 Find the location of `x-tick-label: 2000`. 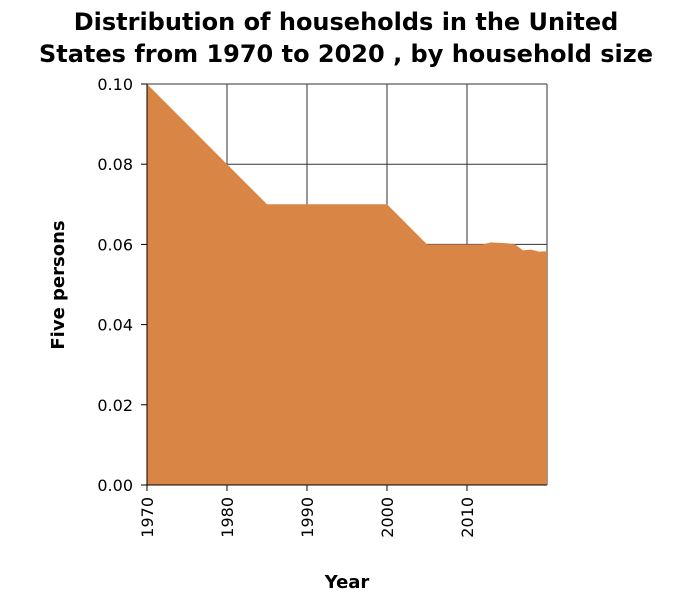

x-tick-label: 2000 is located at coordinates (387, 517).